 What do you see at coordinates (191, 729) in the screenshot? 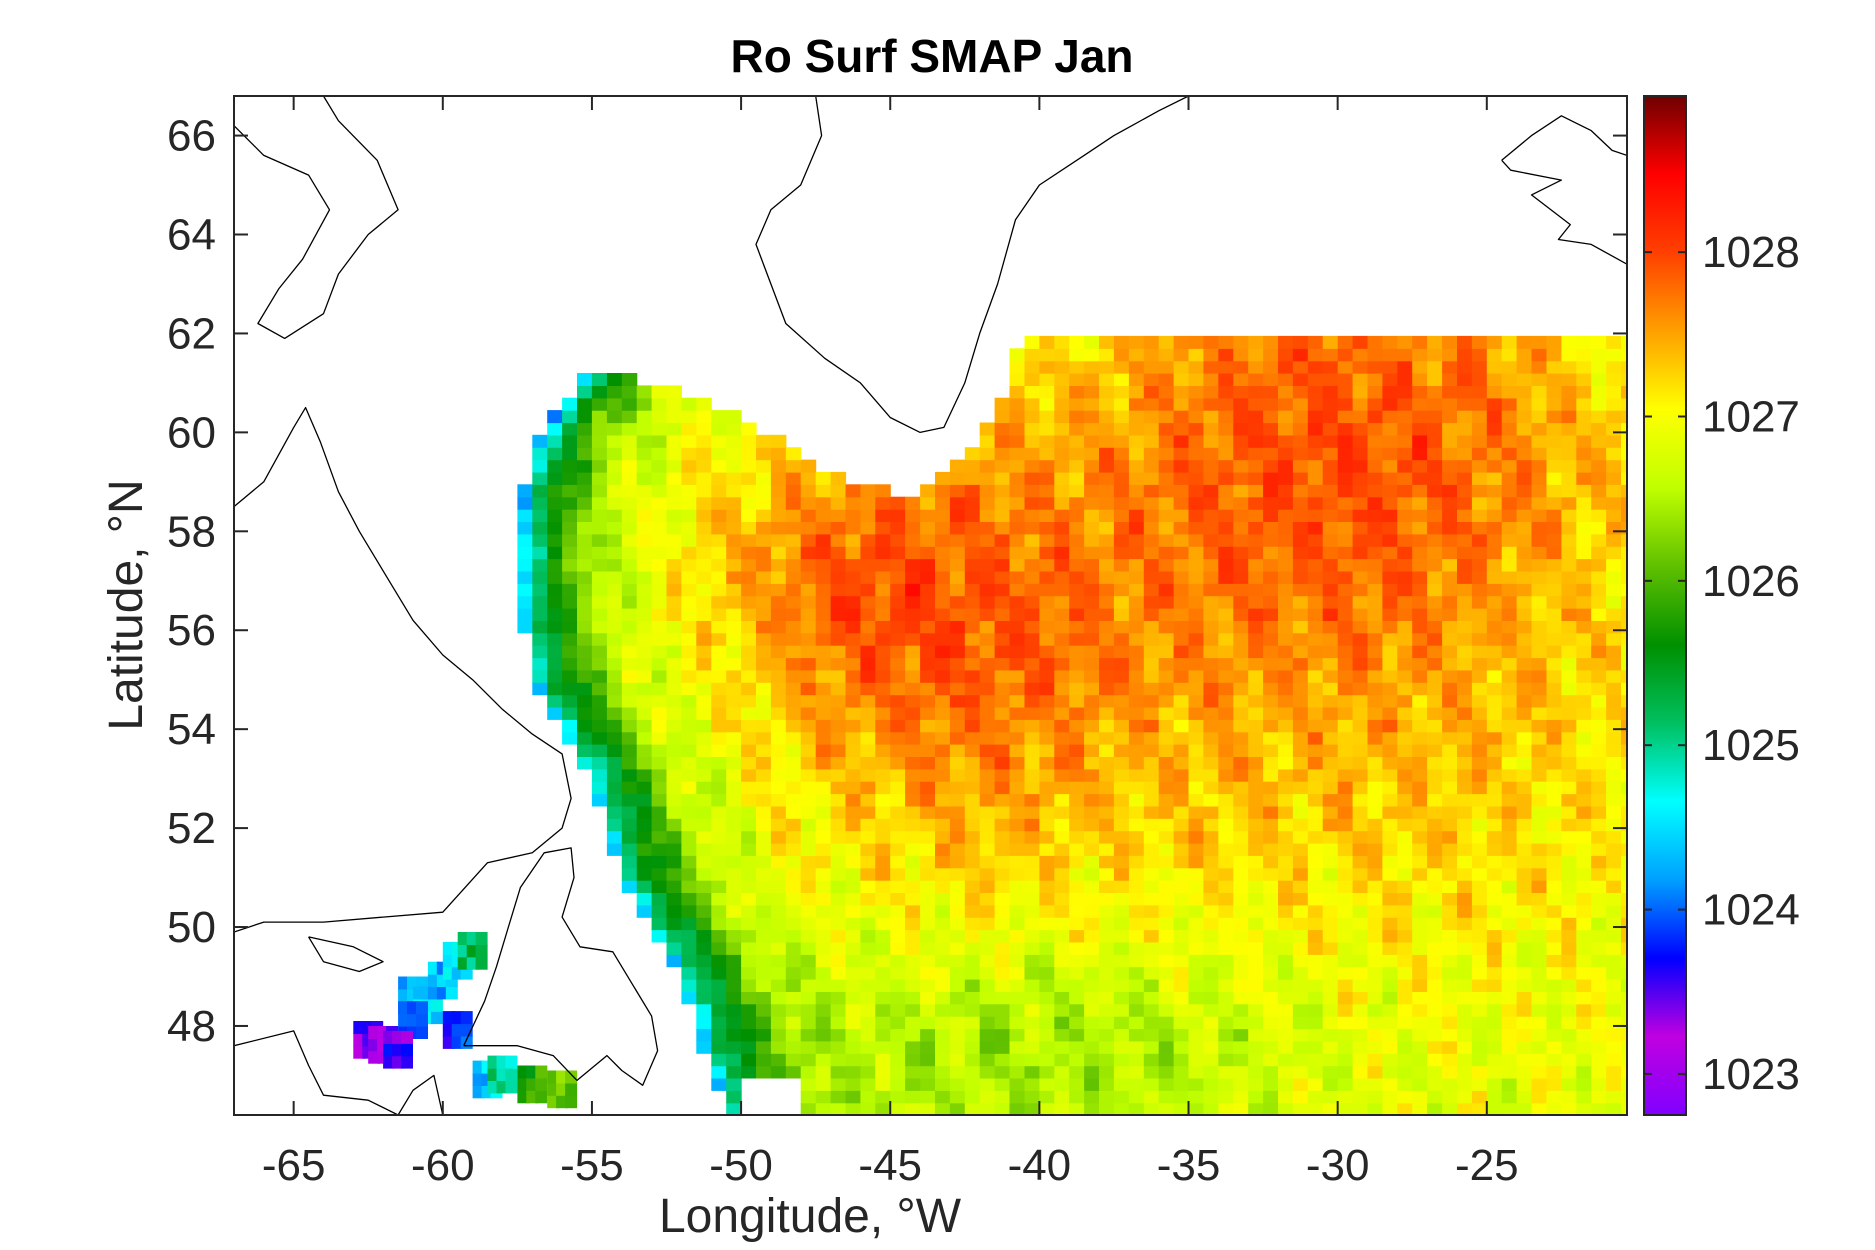
I see `y-tick-label: 54` at bounding box center [191, 729].